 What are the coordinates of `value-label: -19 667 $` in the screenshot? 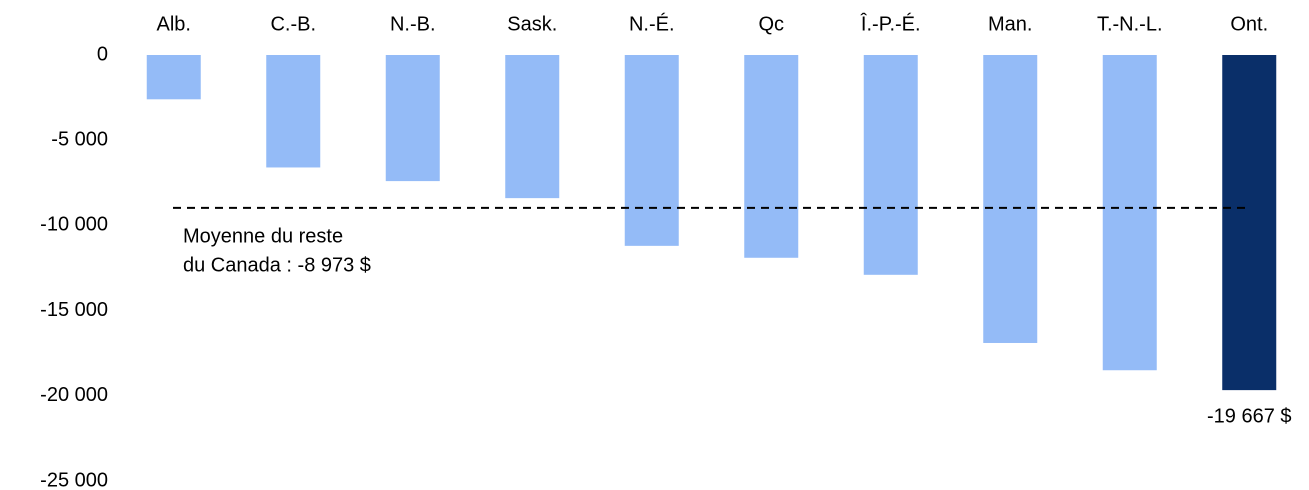 It's located at (1249, 416).